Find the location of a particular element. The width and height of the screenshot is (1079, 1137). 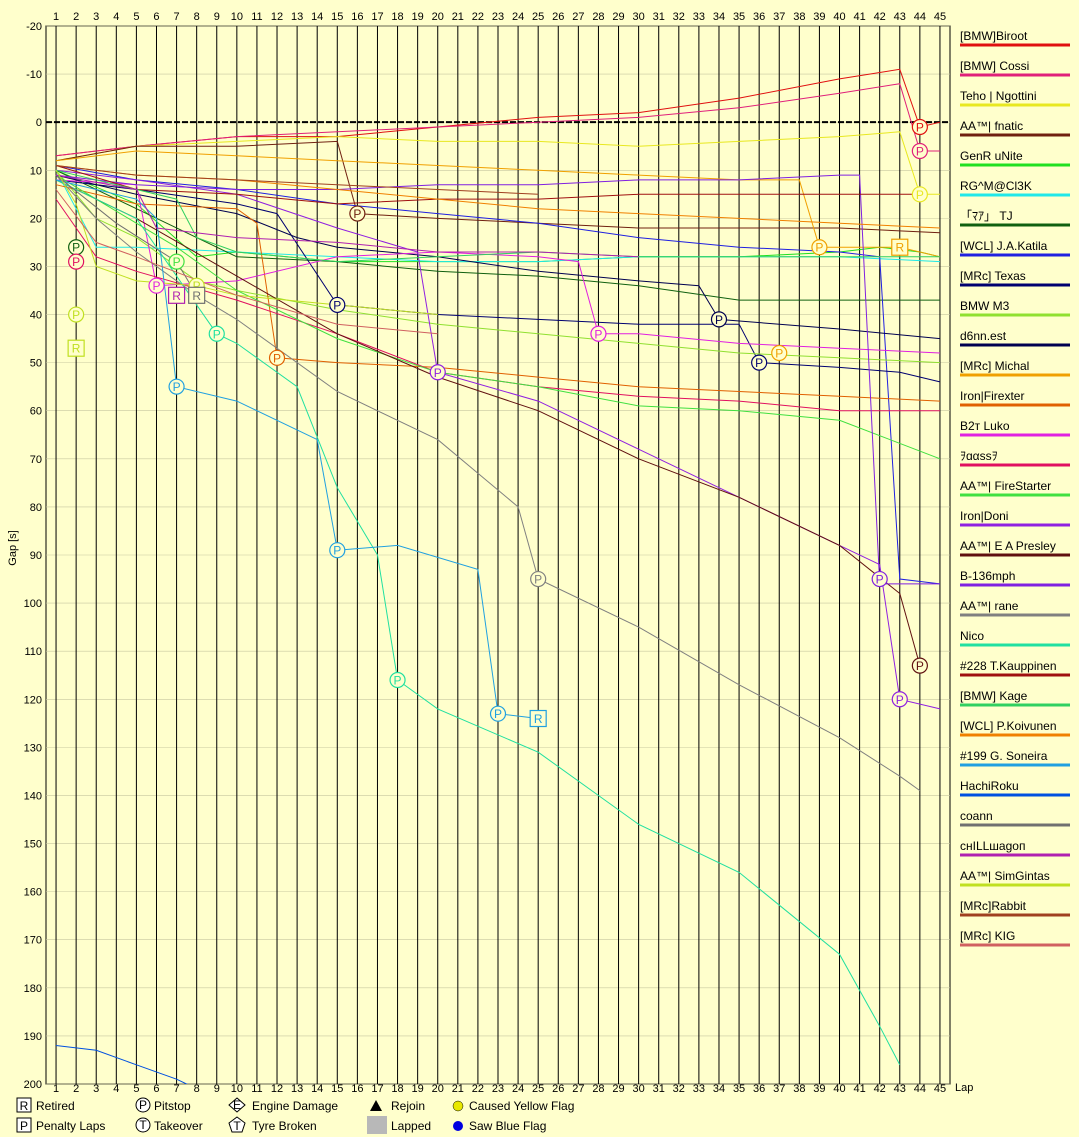

legend-label: [MRc]Rabbit is located at coordinates (993, 906).